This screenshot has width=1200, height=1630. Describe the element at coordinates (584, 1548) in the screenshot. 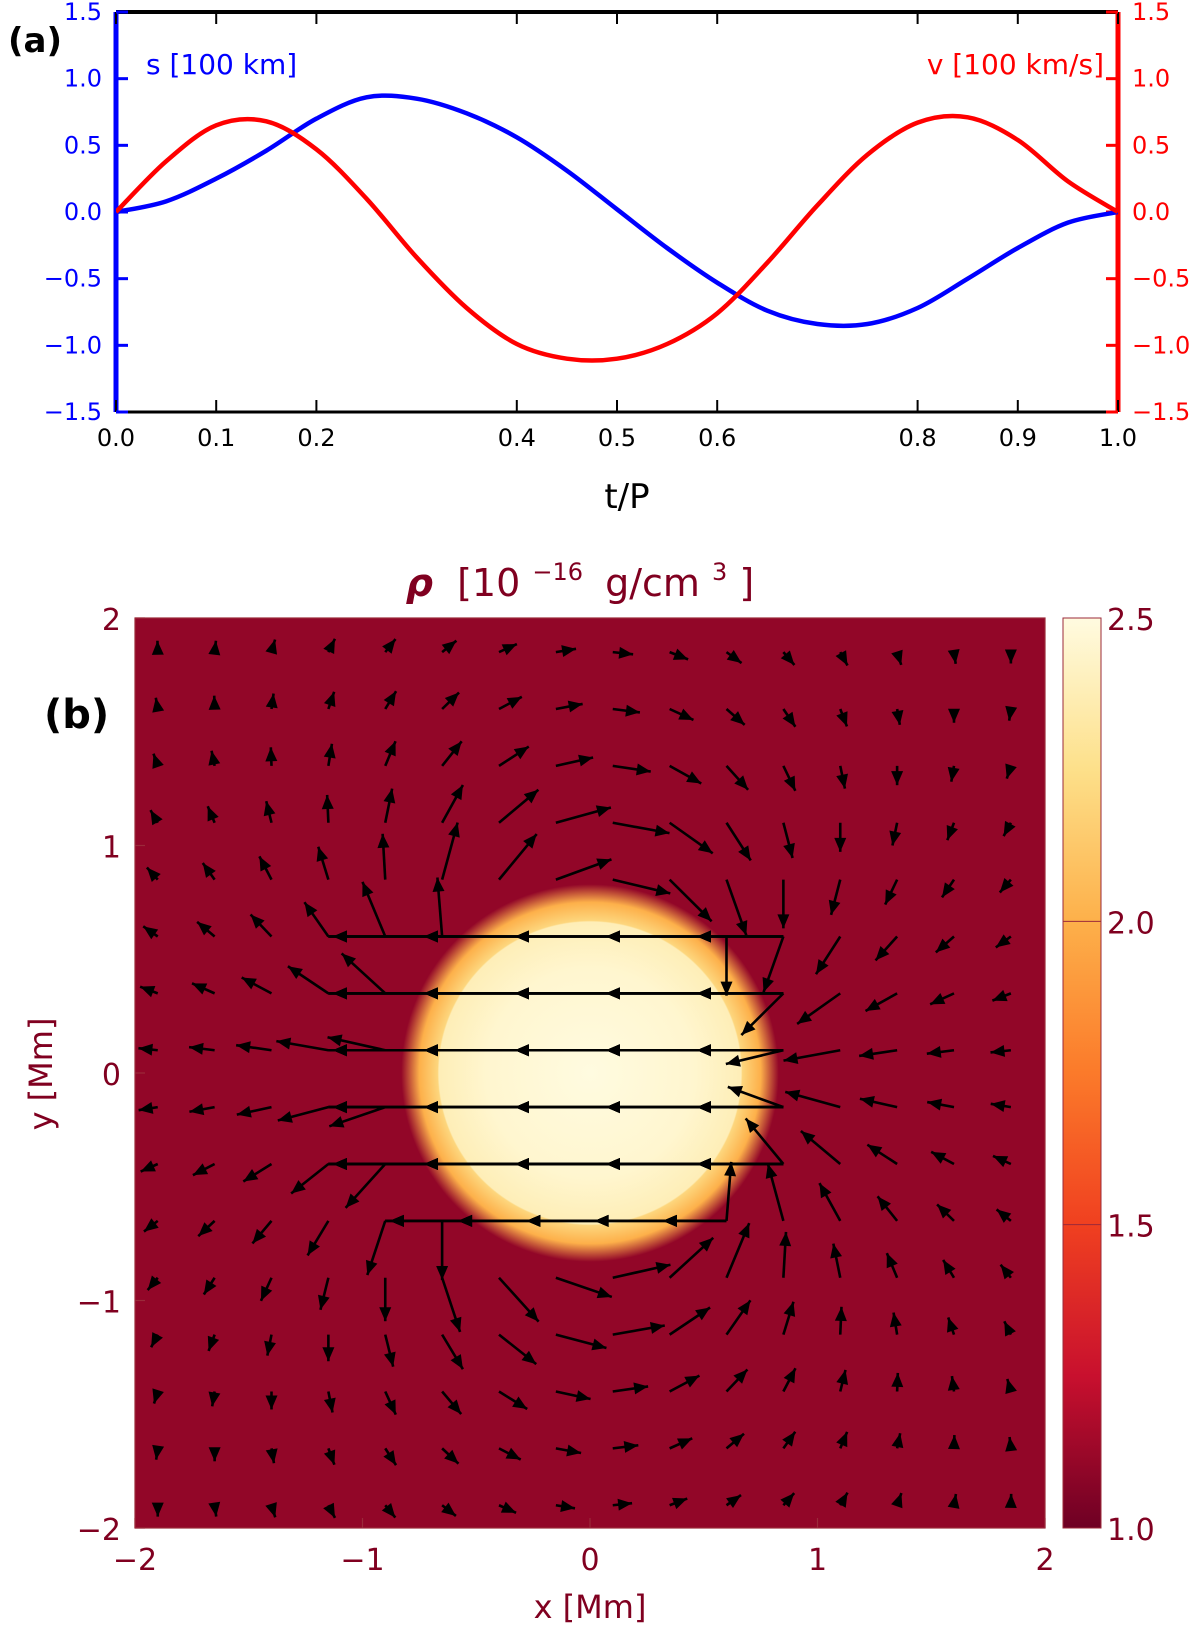

I see `panel-b-x-ticks: −2 −1 0 1 2` at that location.